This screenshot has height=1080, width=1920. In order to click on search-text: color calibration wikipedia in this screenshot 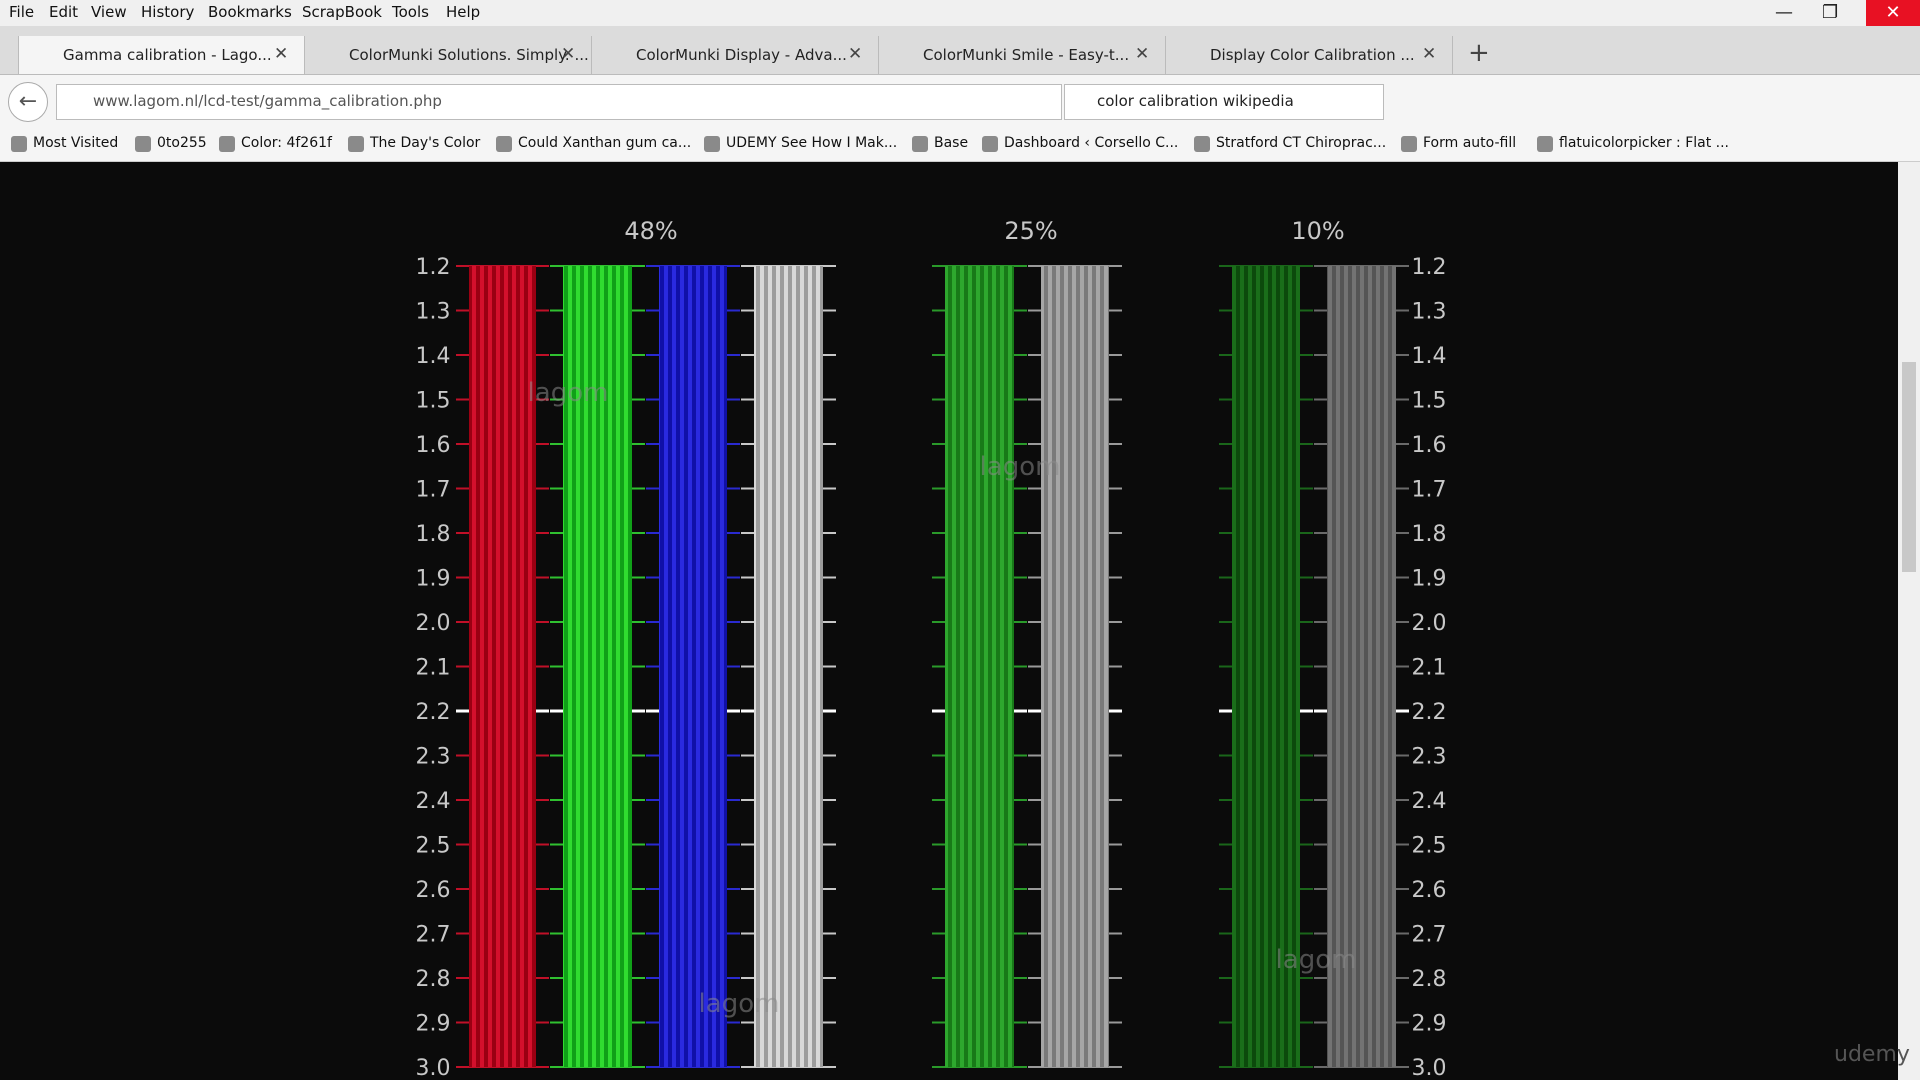, I will do `click(1195, 101)`.